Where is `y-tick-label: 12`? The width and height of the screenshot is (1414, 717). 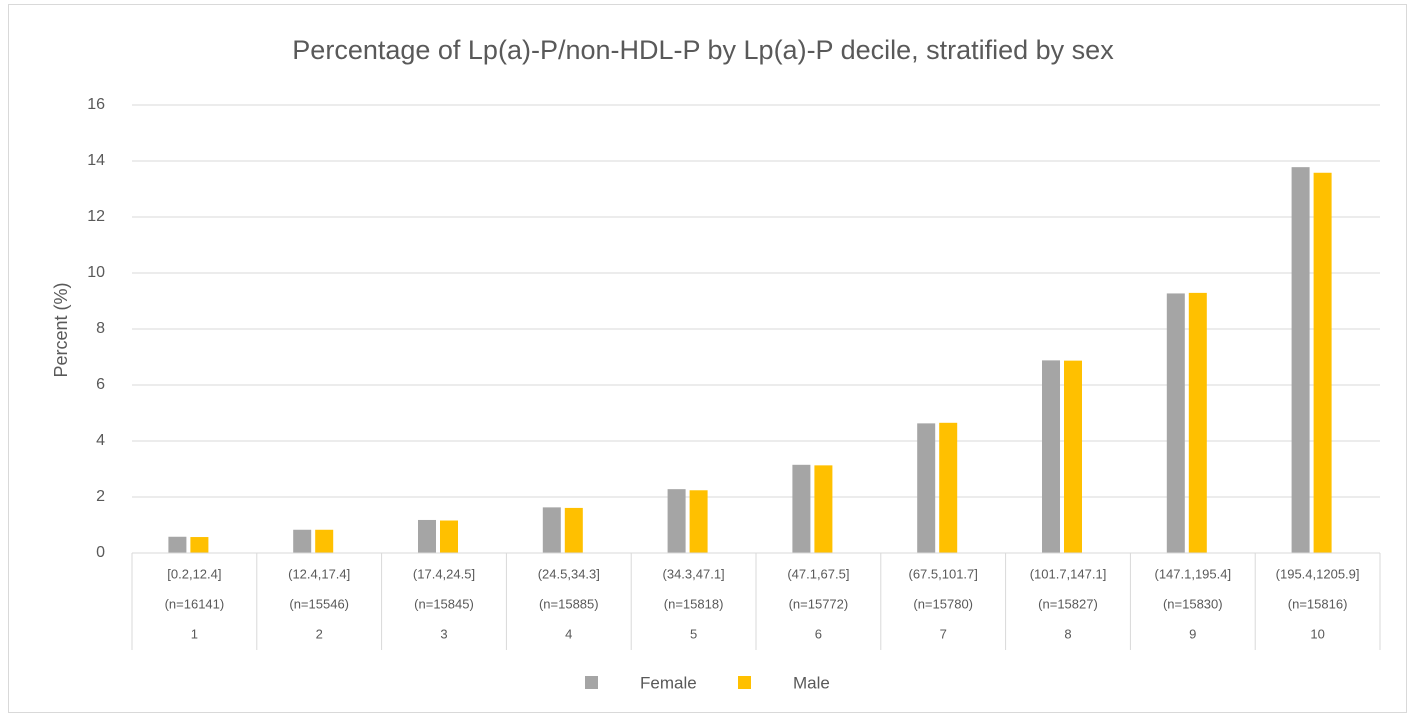 y-tick-label: 12 is located at coordinates (96, 216).